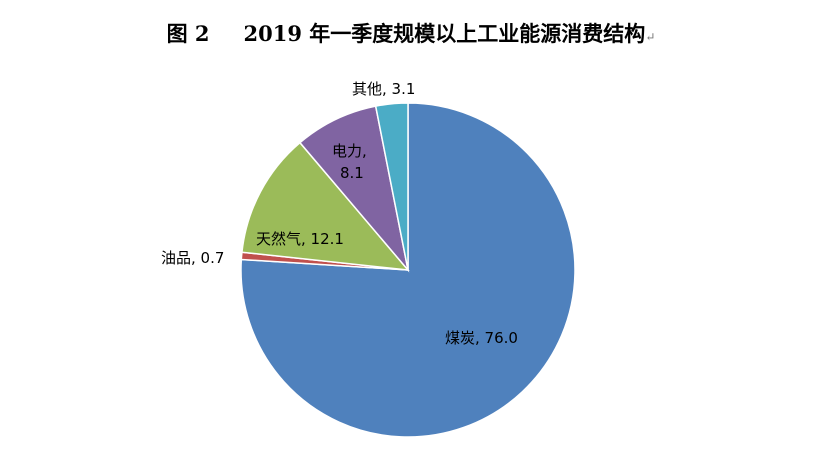  I want to click on title-text: 2019 年一季度规模以上工业能源消费结构, so click(444, 33).